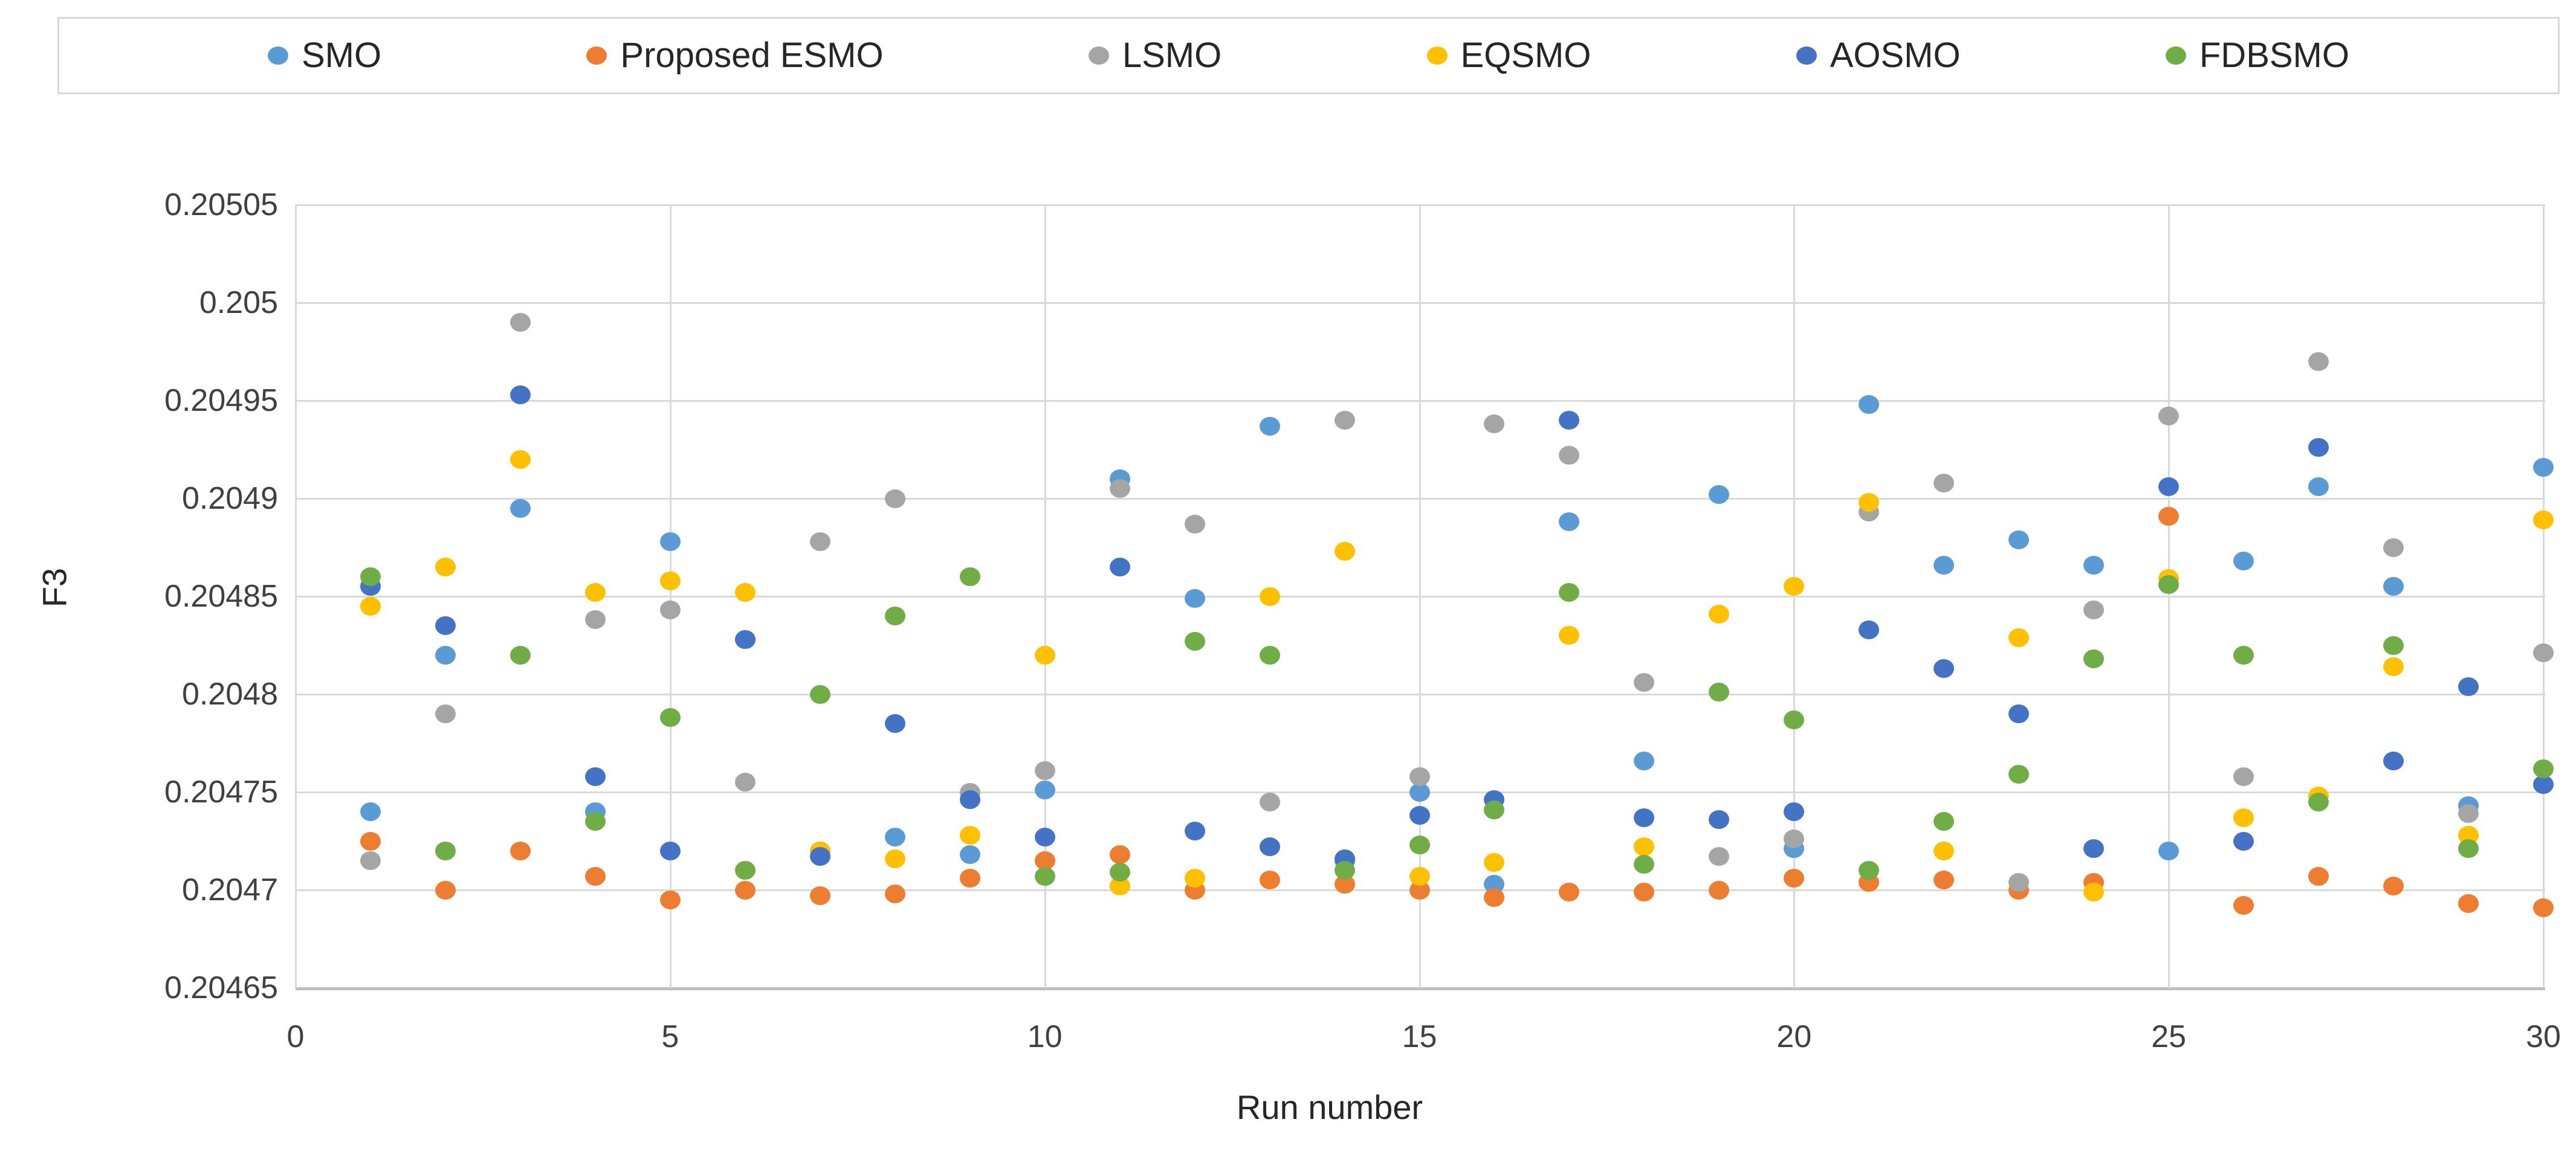 This screenshot has height=1154, width=2576. What do you see at coordinates (2169, 1036) in the screenshot?
I see `x-tick-label: 25` at bounding box center [2169, 1036].